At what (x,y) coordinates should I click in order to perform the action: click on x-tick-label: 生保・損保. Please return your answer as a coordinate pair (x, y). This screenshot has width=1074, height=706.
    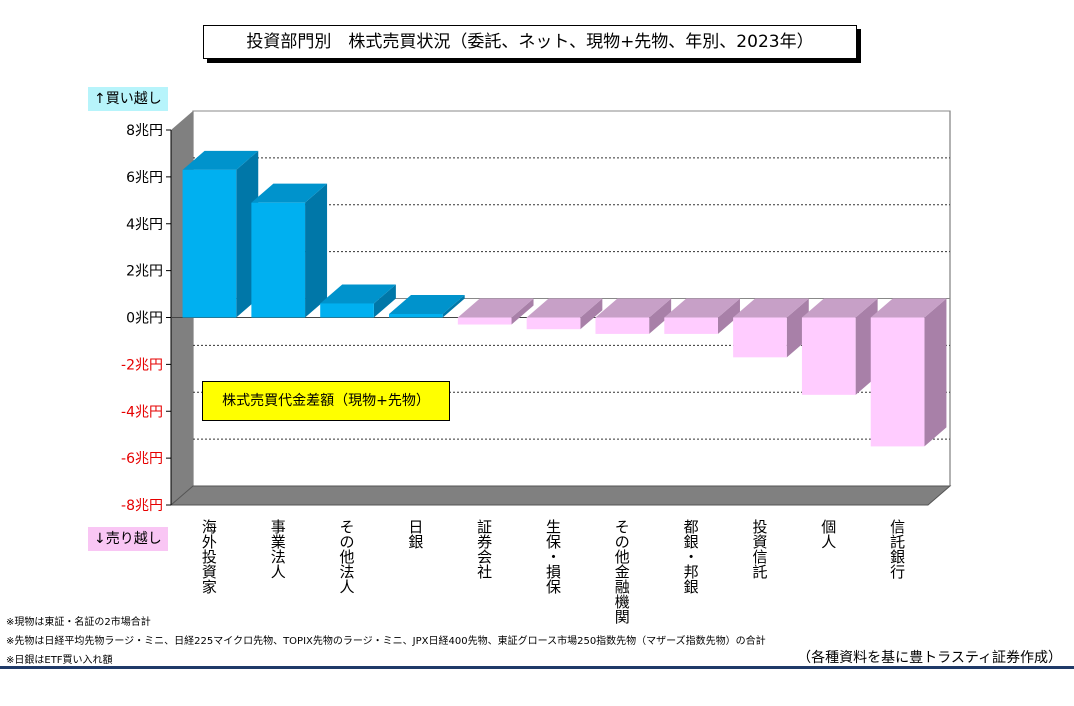
    Looking at the image, I should click on (553, 557).